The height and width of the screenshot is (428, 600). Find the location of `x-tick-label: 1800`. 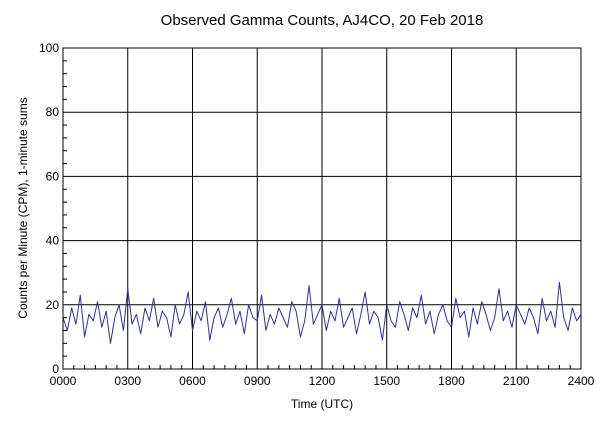

x-tick-label: 1800 is located at coordinates (451, 381).